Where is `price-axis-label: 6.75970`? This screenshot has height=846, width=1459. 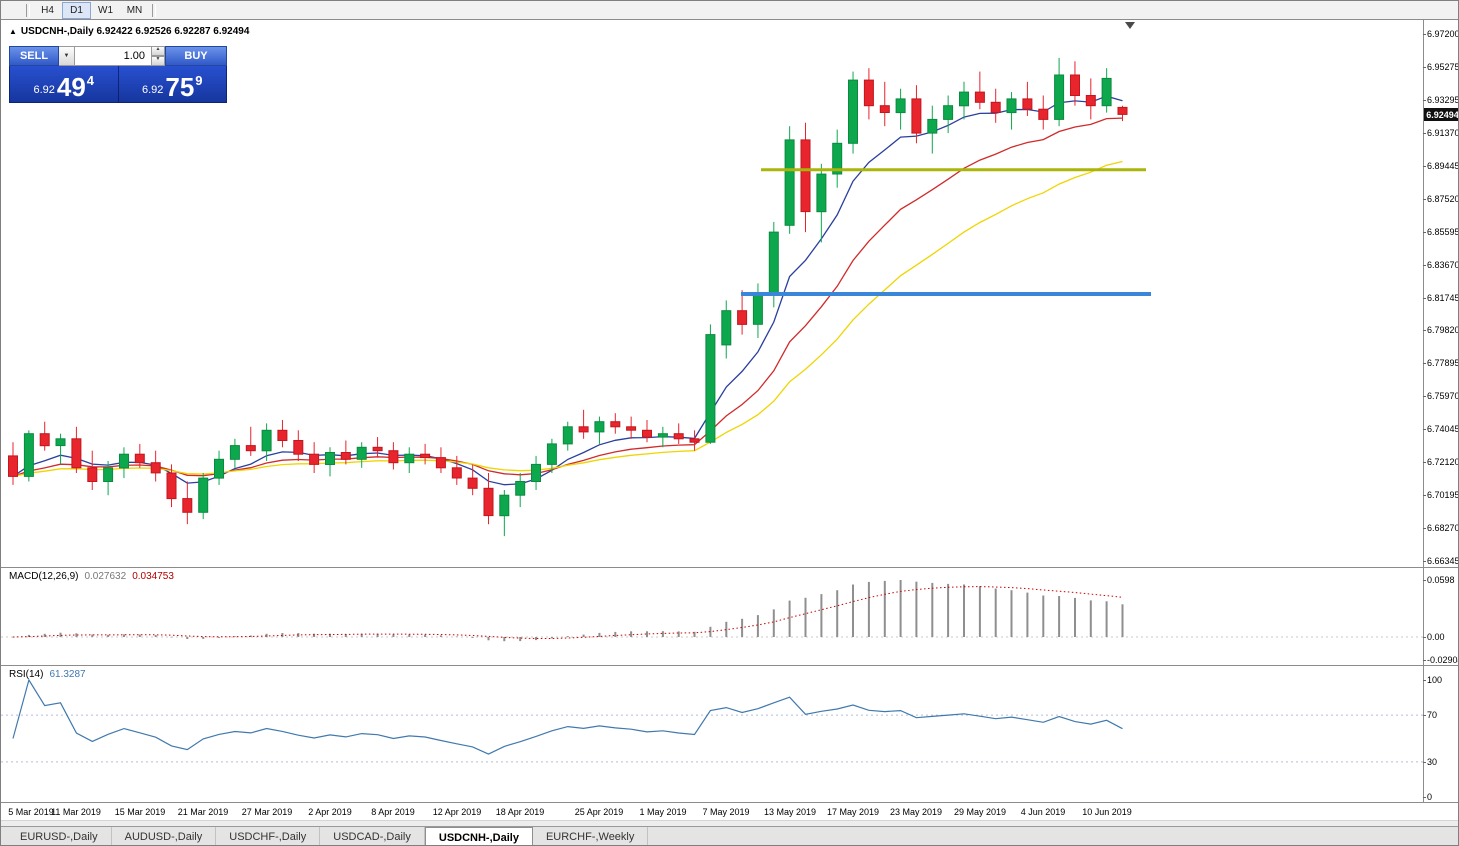
price-axis-label: 6.75970 is located at coordinates (1441, 396).